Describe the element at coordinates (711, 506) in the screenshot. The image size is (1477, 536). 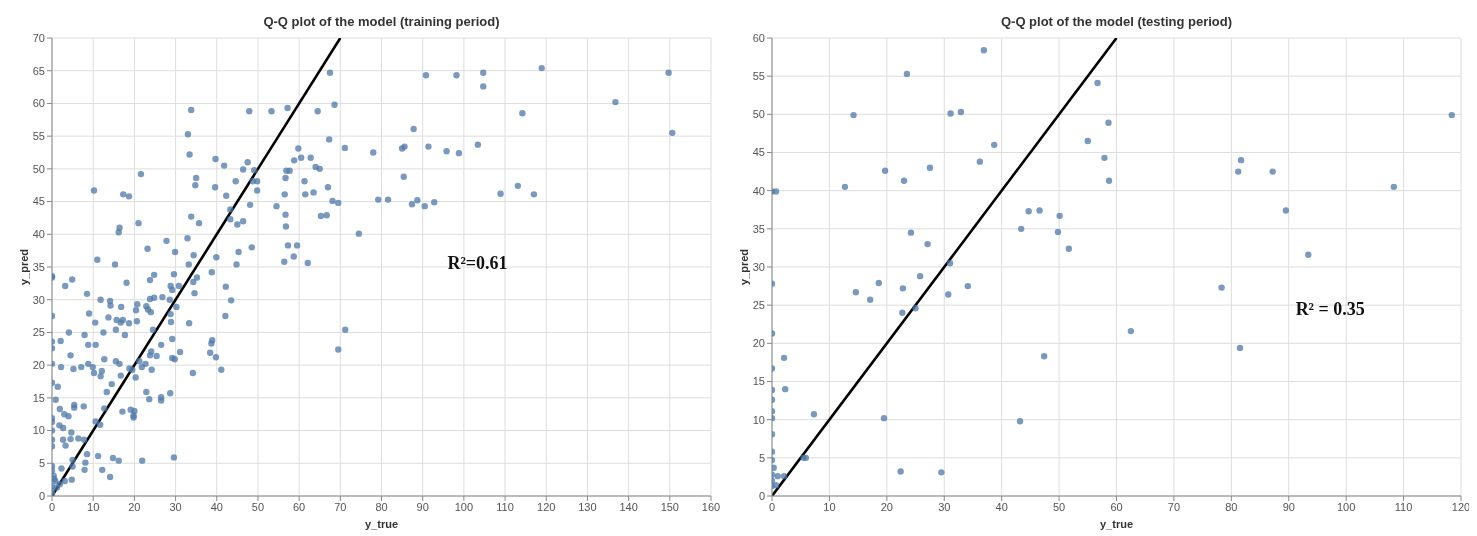
I see `x-tick-label: 160` at that location.